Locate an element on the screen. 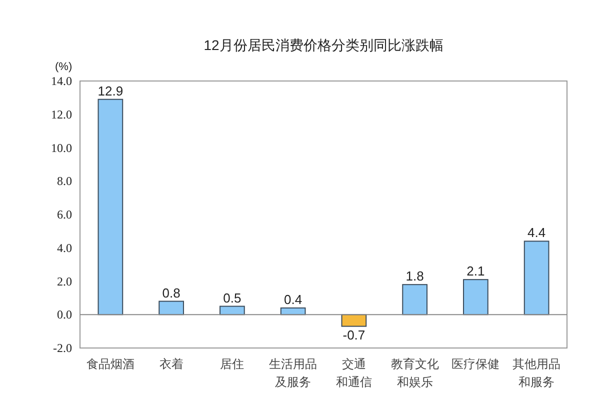 The image size is (595, 401). y-tick-label: 10.0 is located at coordinates (61, 147).